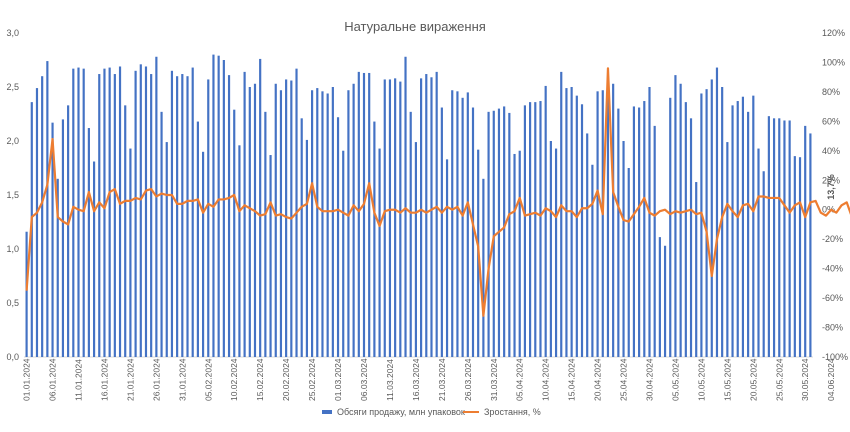 This screenshot has height=432, width=850. What do you see at coordinates (130, 379) in the screenshot?
I see `x-tick-label: 21.01.2024` at bounding box center [130, 379].